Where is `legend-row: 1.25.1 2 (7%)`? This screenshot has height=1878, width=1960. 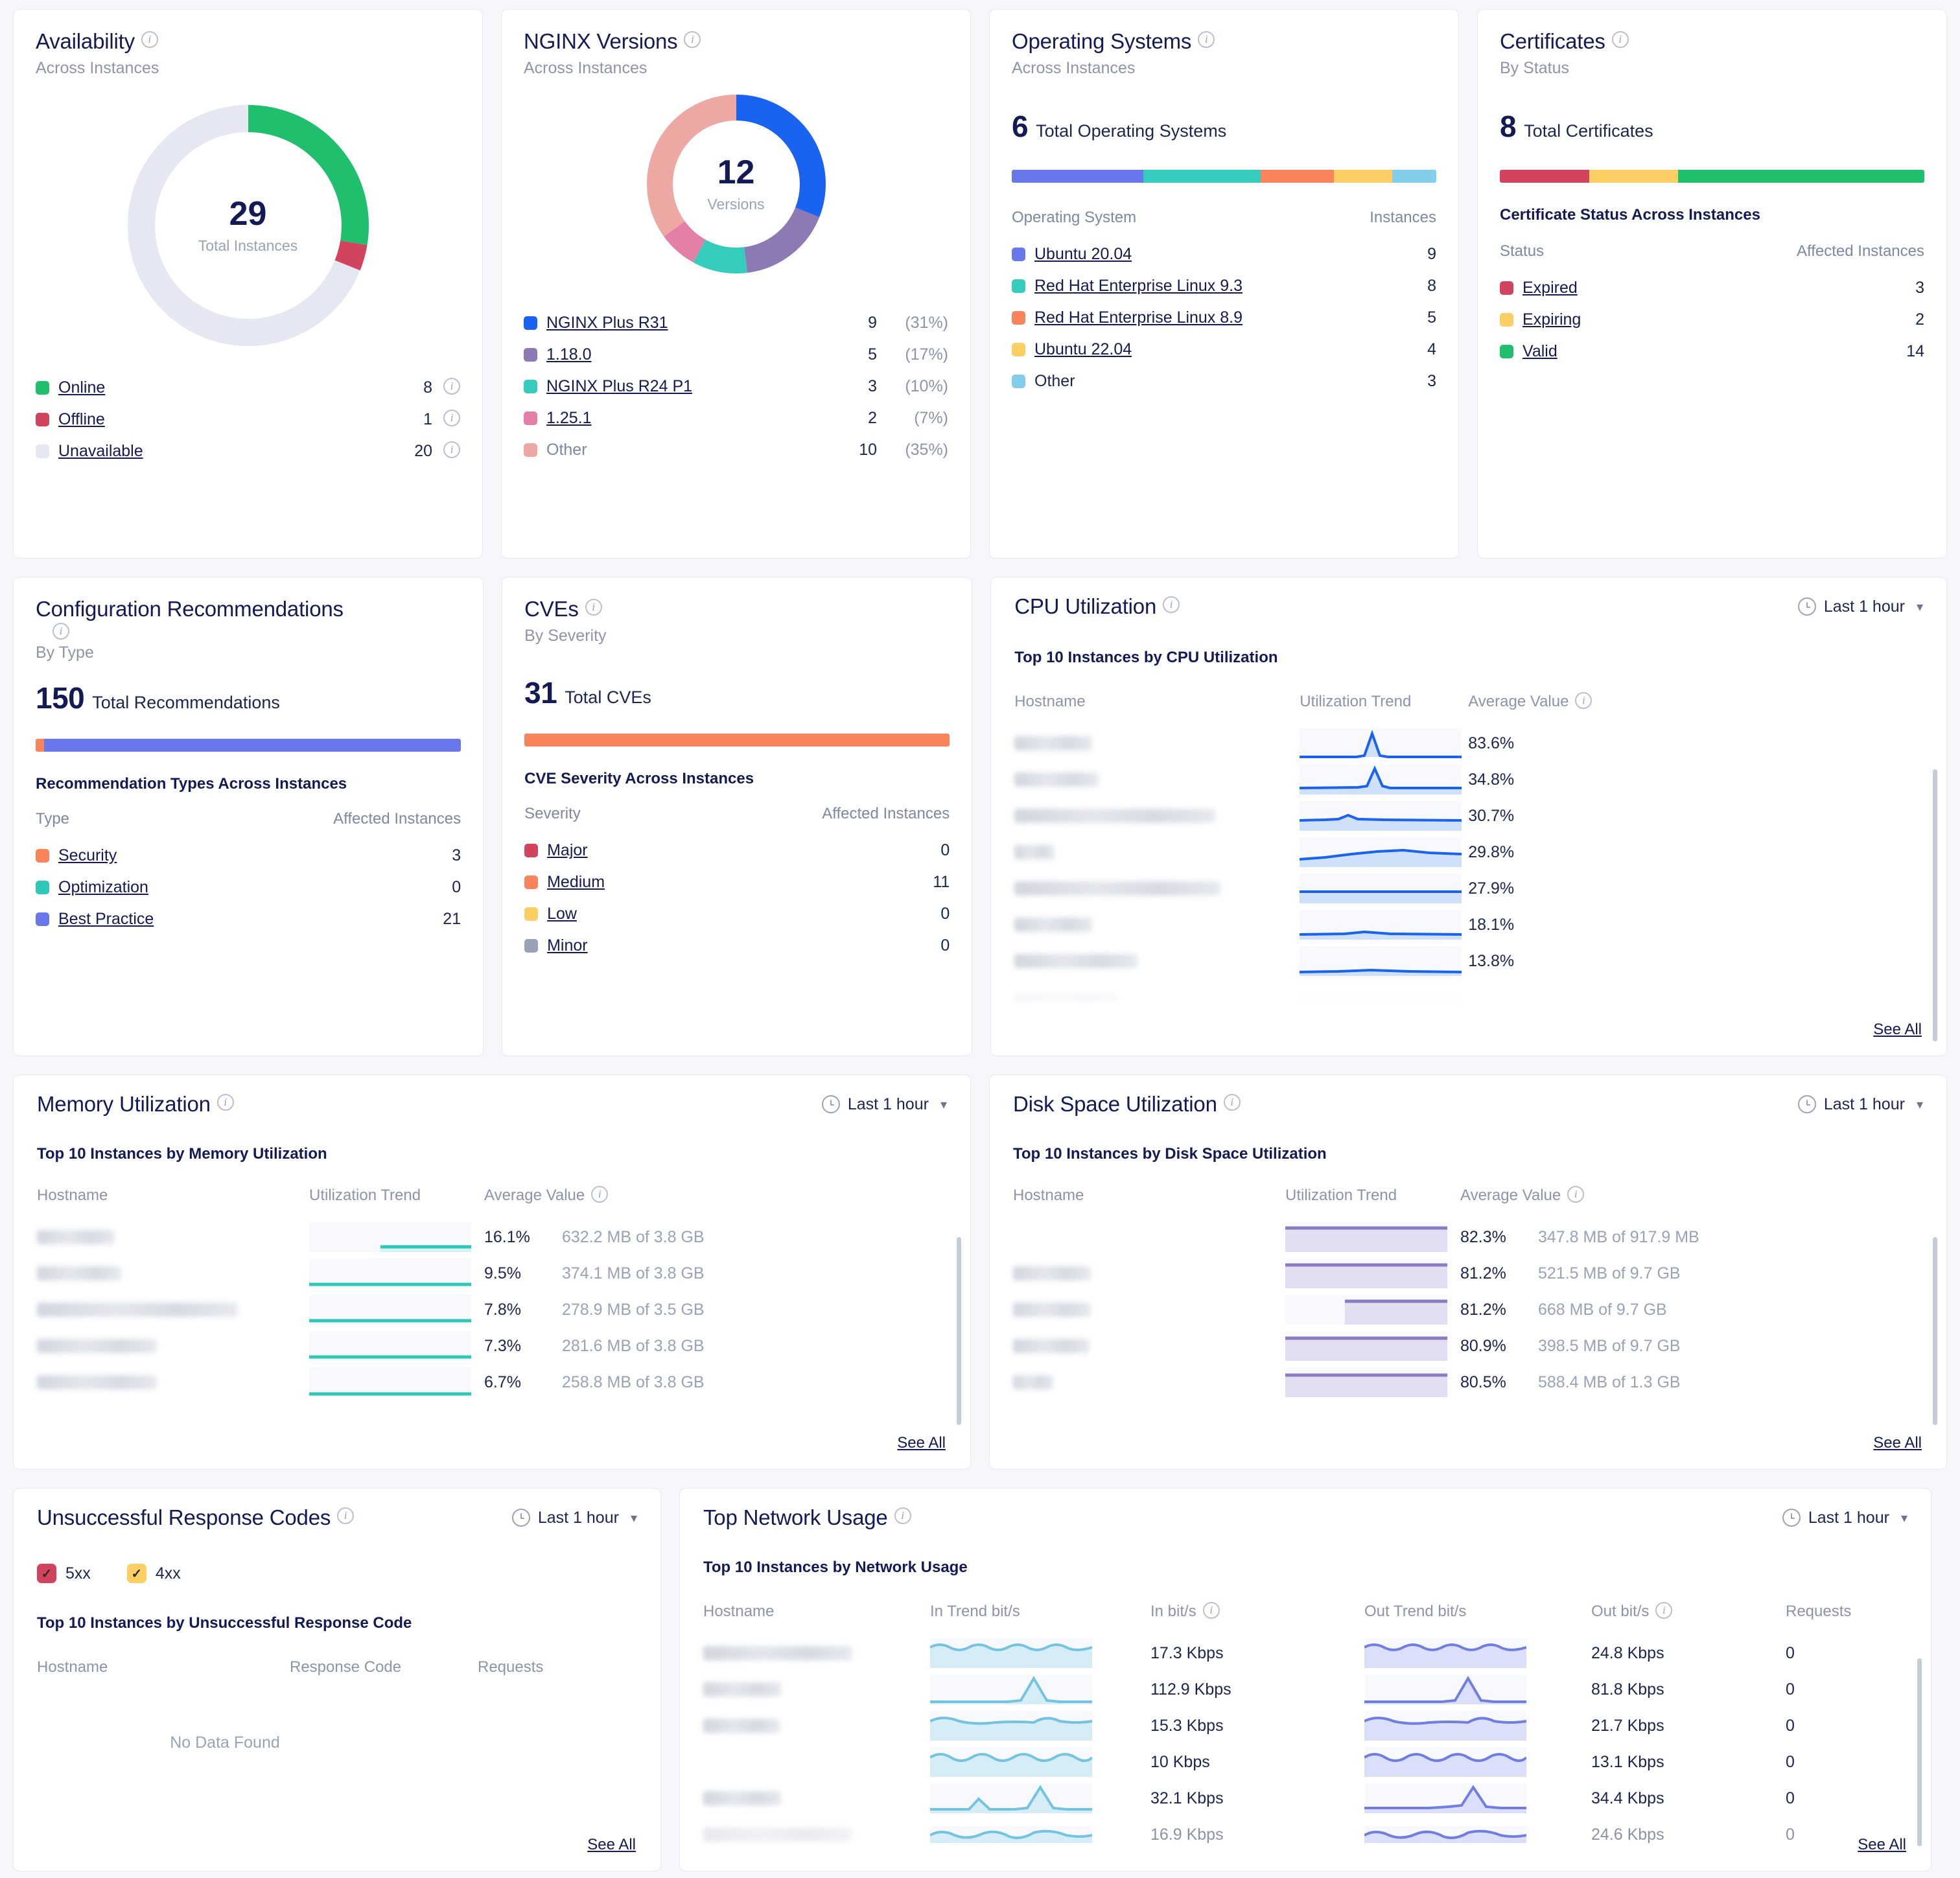
legend-row: 1.25.1 2 (7%) is located at coordinates (736, 418).